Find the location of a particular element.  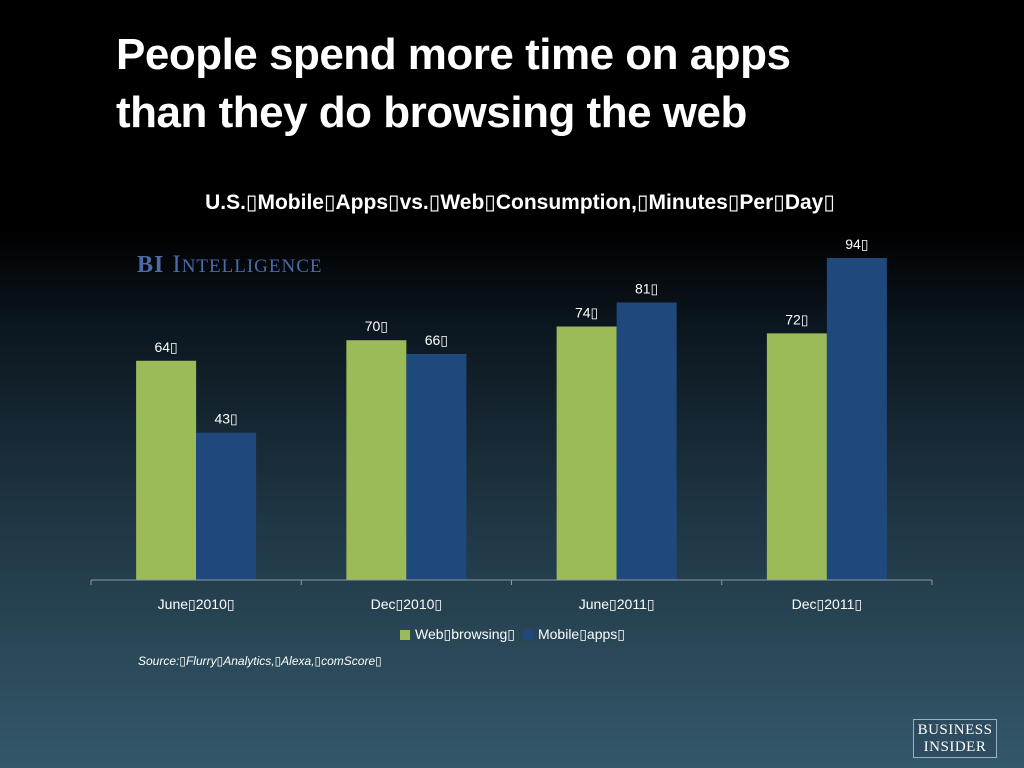

data-label-mobile-apps: 66▯ is located at coordinates (436, 340).